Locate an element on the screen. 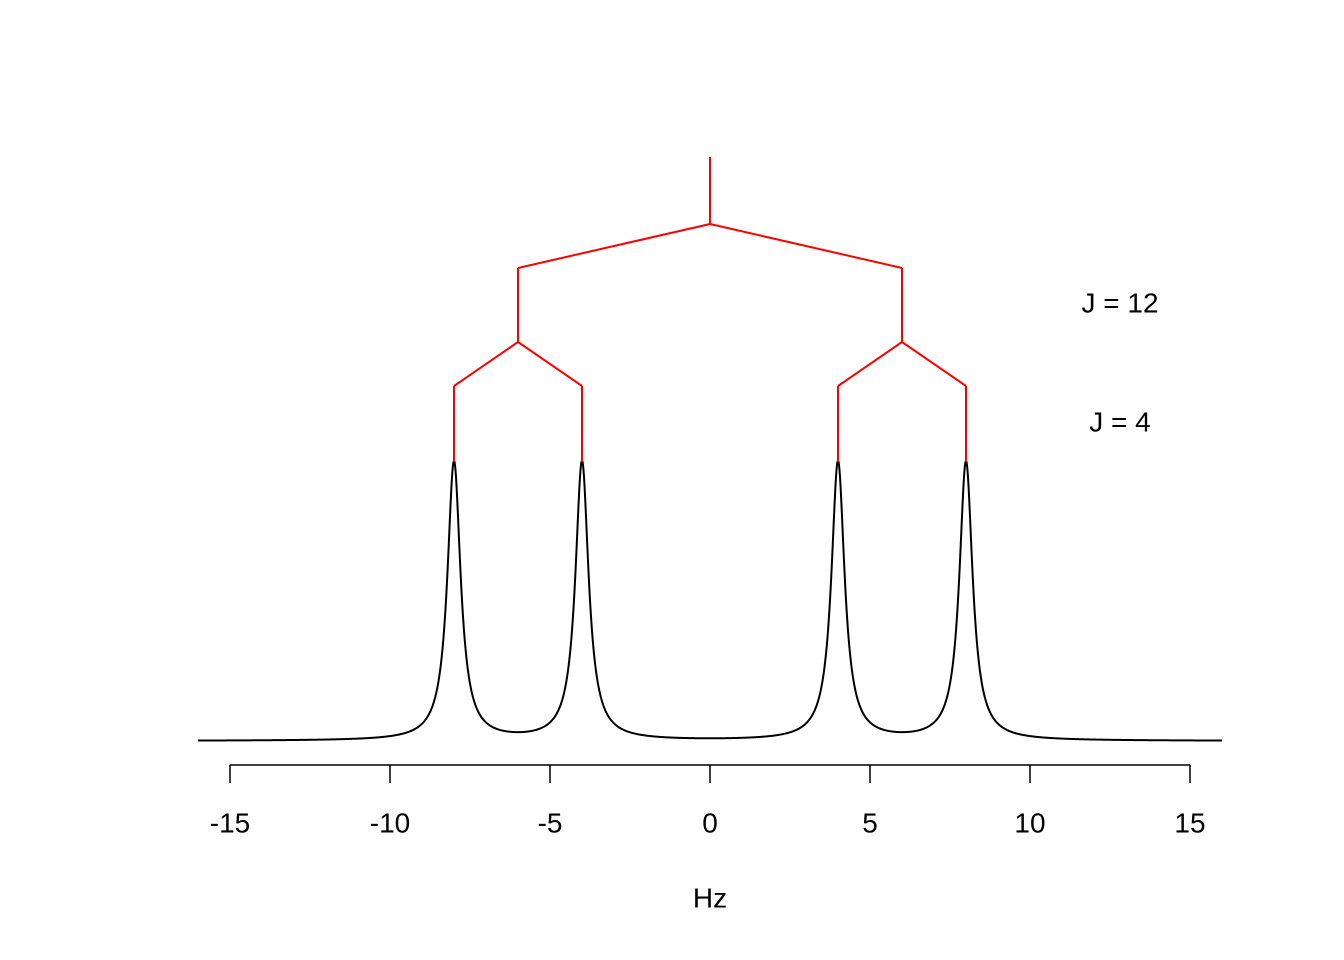 The width and height of the screenshot is (1344, 960). coupling-label: J = 4 is located at coordinates (1119, 421).